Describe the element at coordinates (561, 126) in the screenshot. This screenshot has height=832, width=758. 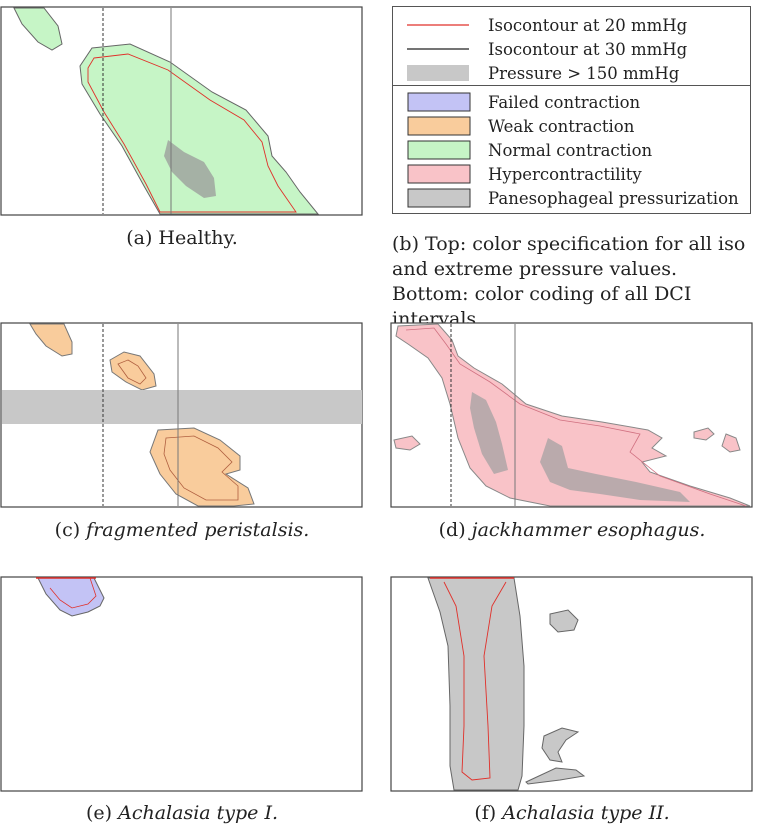
I see `legend-label-weak: Weak contraction` at that location.